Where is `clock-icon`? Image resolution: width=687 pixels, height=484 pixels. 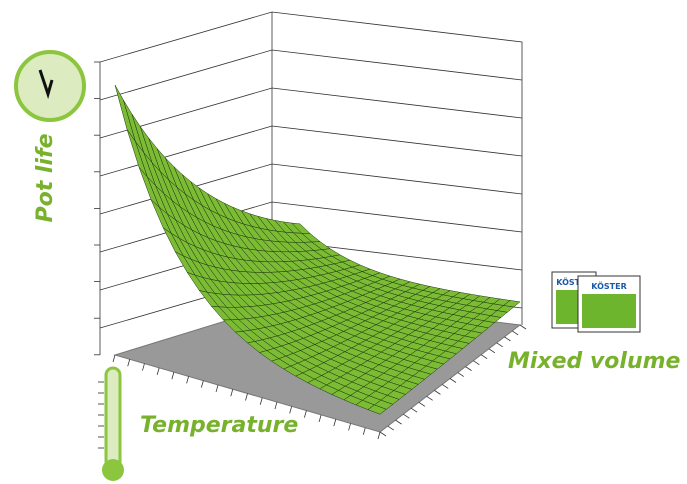
clock-icon is located at coordinates (50, 86).